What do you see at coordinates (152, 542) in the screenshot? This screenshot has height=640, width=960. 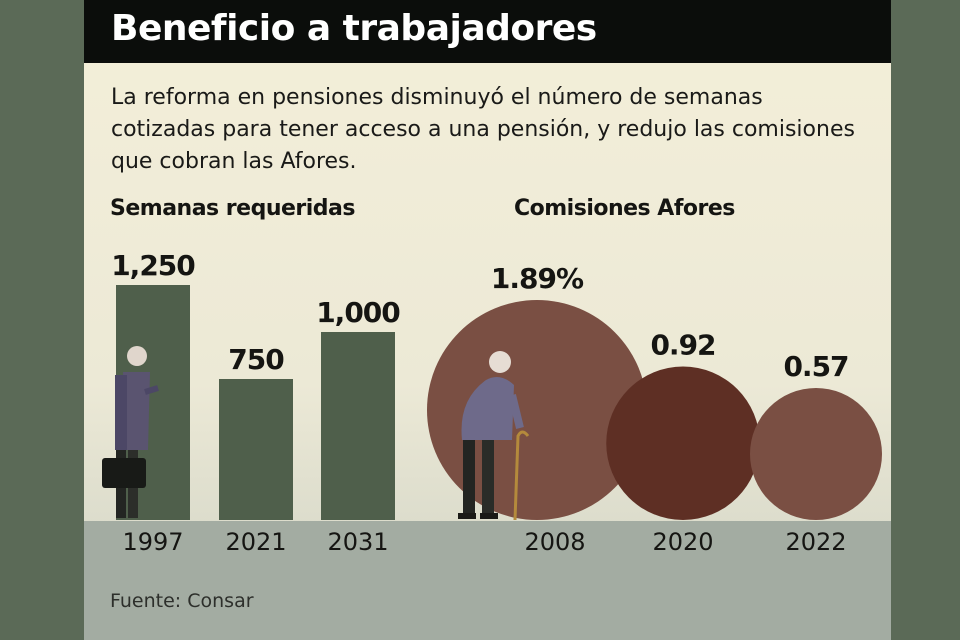 I see `x-tick-label: 1997` at bounding box center [152, 542].